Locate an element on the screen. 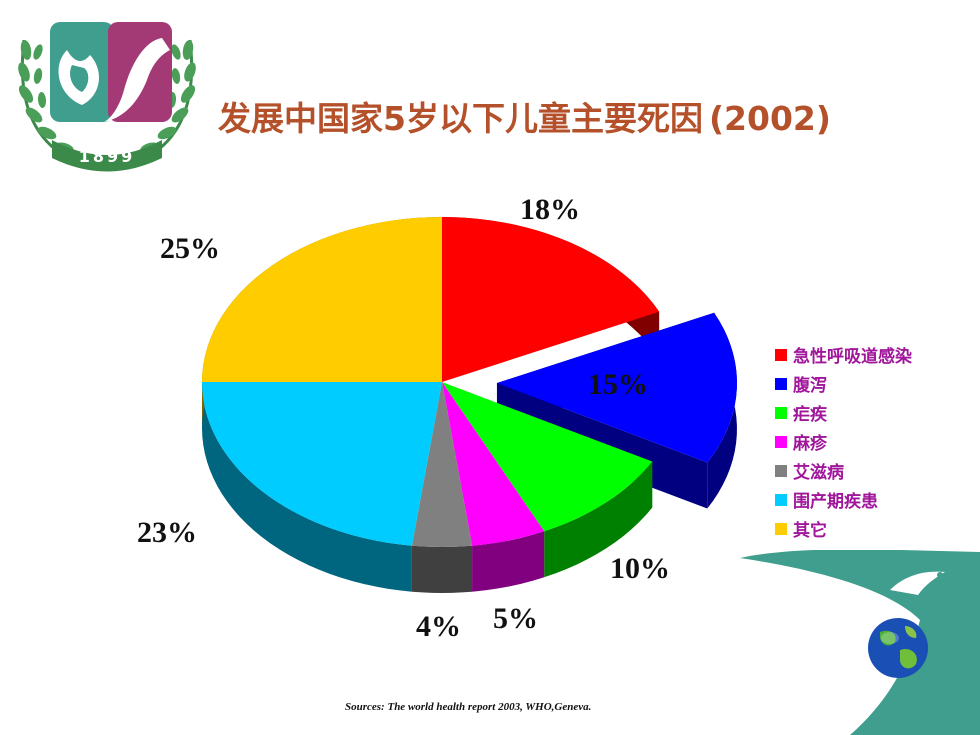 The width and height of the screenshot is (980, 735). legend-item: 艾滋病 is located at coordinates (843, 470).